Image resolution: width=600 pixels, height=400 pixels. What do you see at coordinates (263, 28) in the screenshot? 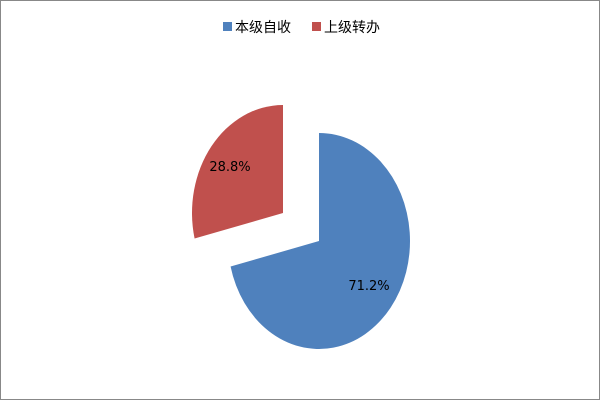
I see `legend-label-0: 本级自收` at bounding box center [263, 28].